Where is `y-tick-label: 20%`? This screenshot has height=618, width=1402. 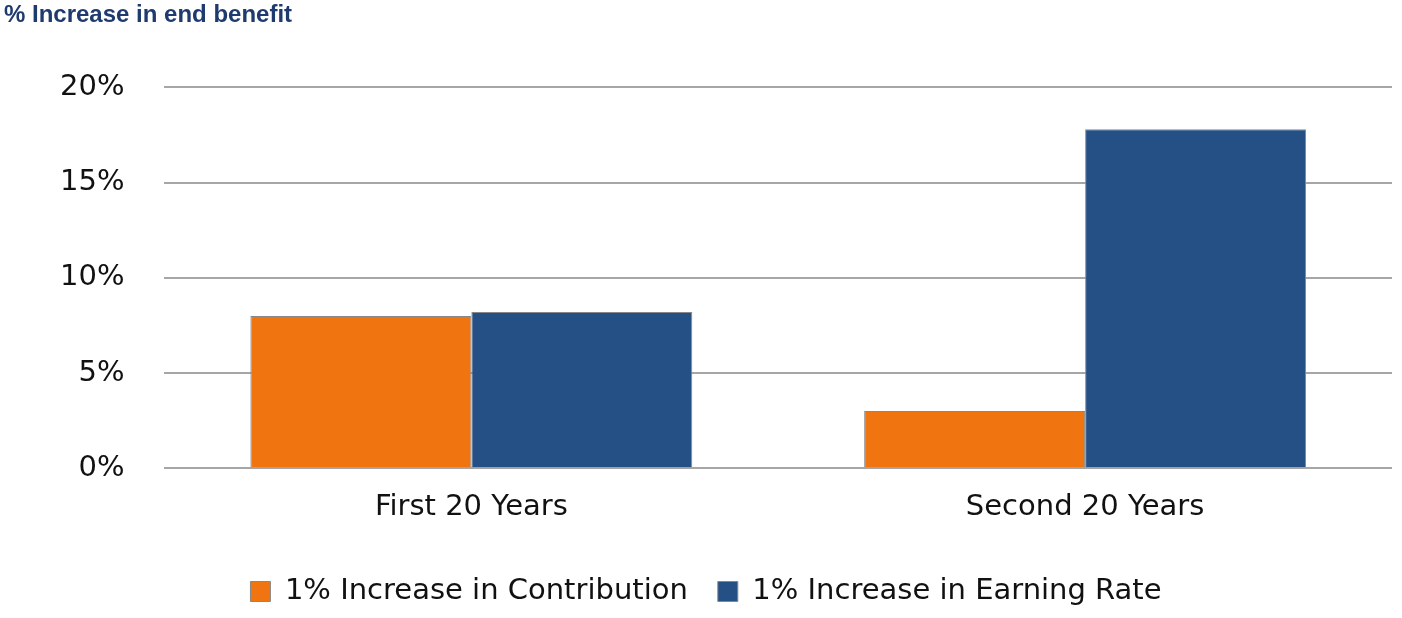 y-tick-label: 20% is located at coordinates (92, 84).